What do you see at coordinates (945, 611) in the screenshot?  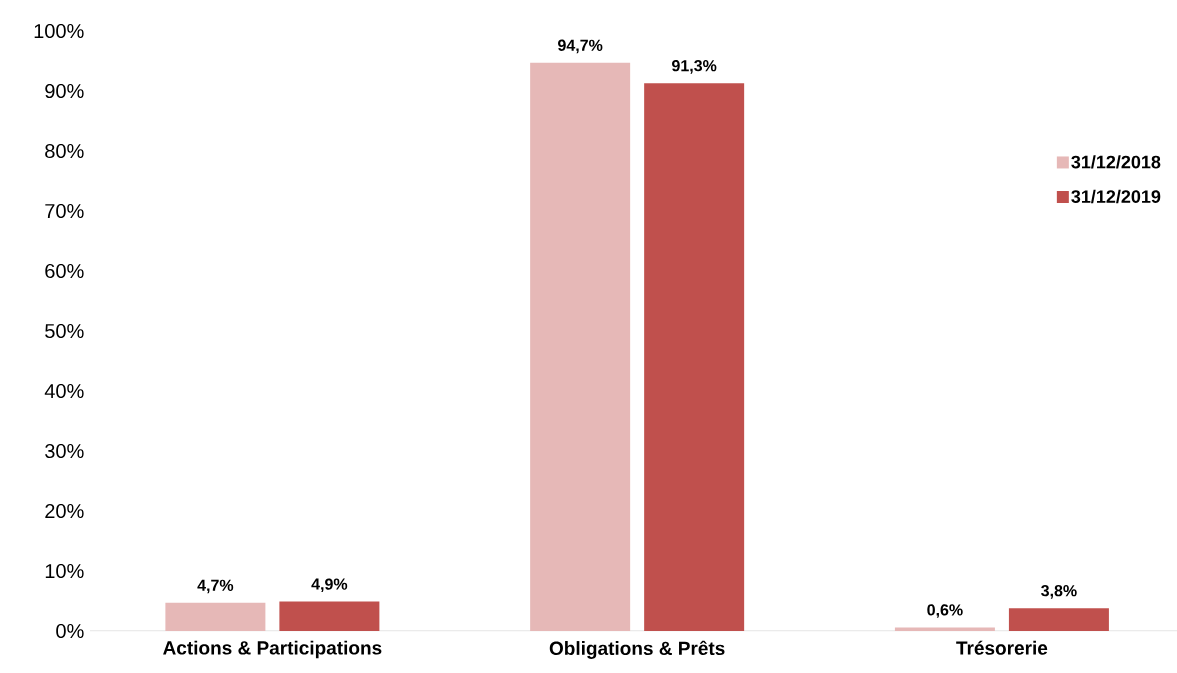 I see `data-label: 0,6%` at bounding box center [945, 611].